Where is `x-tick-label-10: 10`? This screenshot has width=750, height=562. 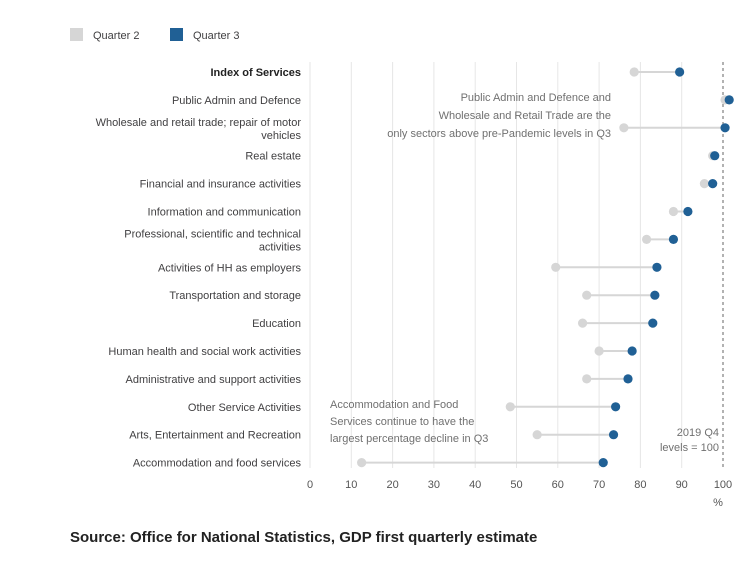
x-tick-label-10: 10 is located at coordinates (351, 485).